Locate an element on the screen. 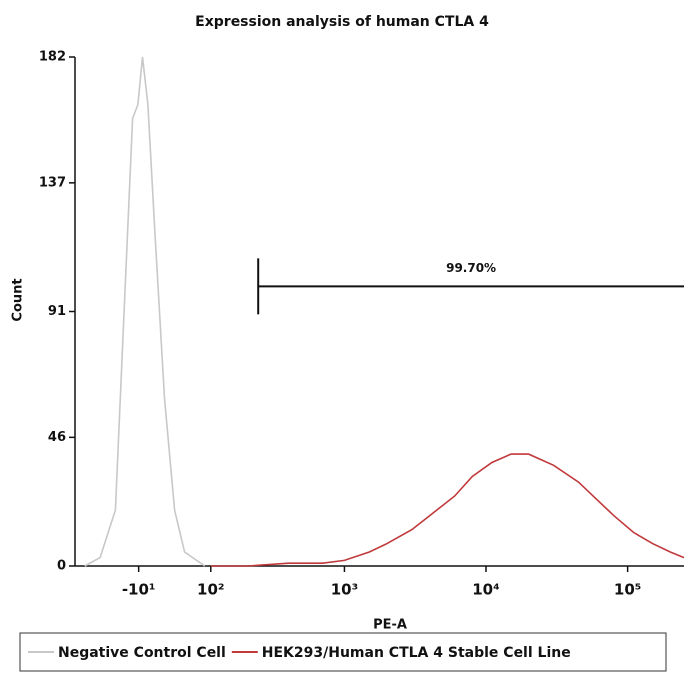 The height and width of the screenshot is (695, 684). chart-title: Expression analysis of human CTLA 4 is located at coordinates (342, 22).